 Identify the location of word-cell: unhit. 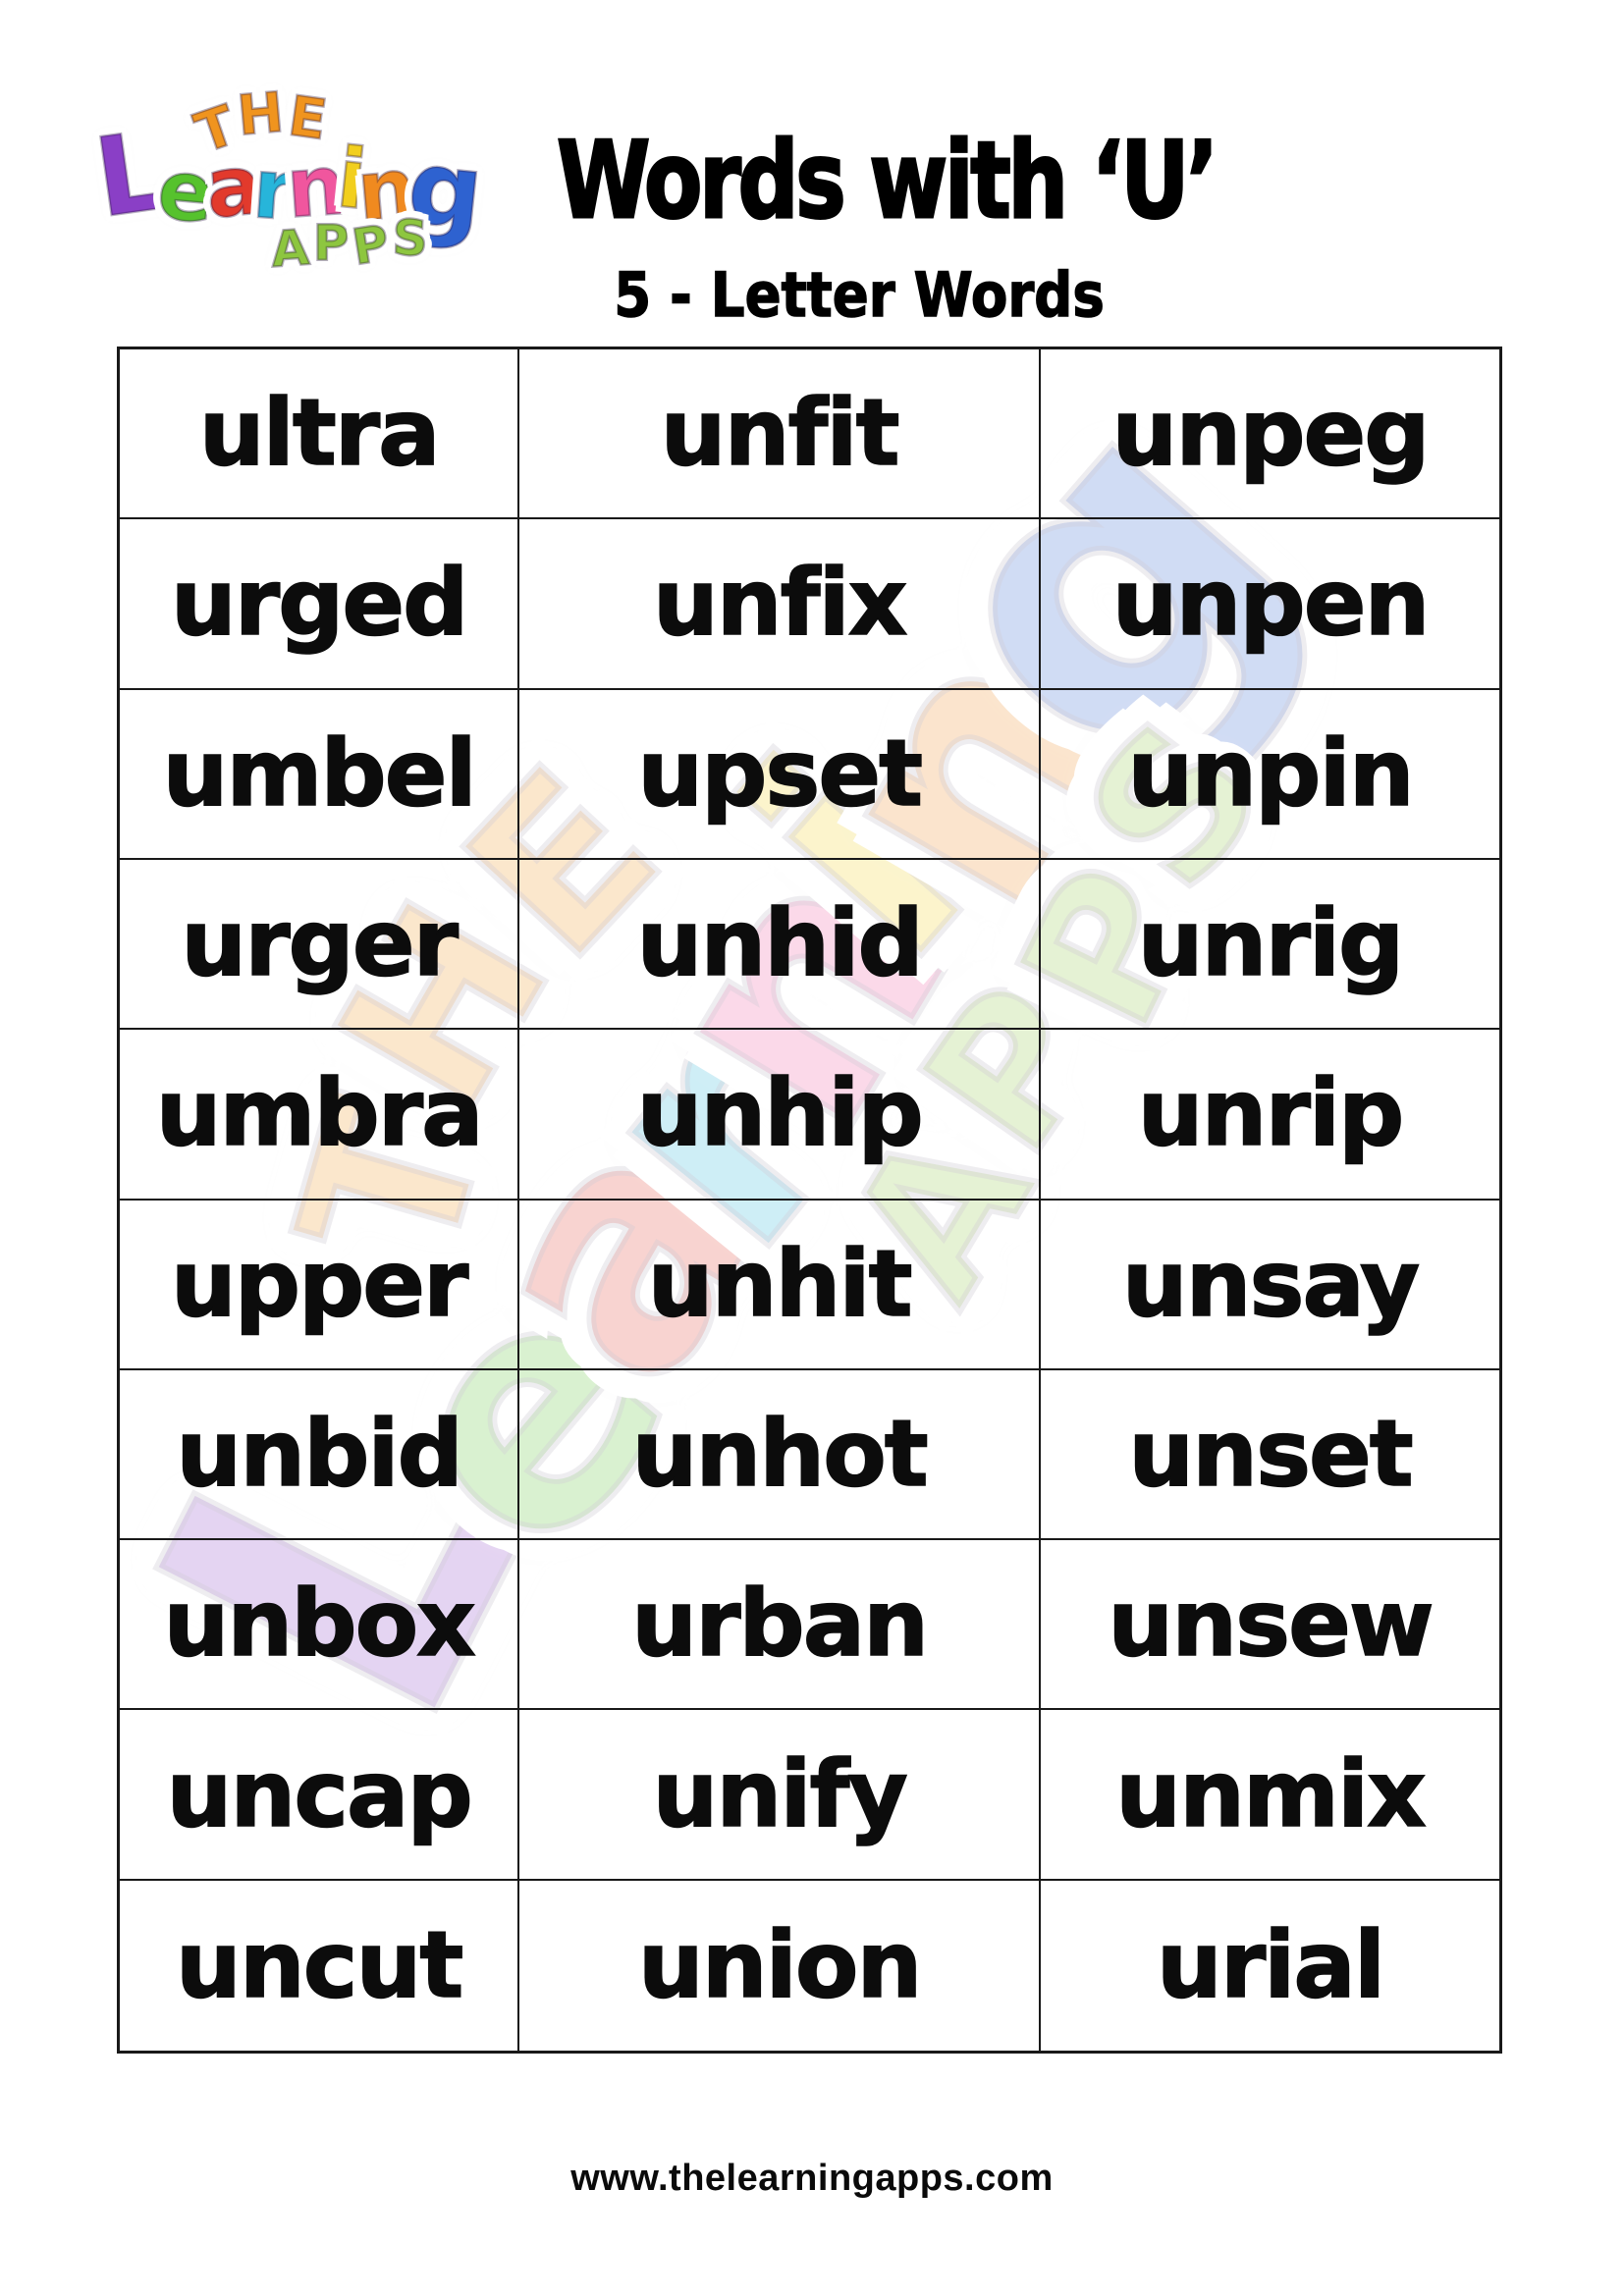
(780, 1285).